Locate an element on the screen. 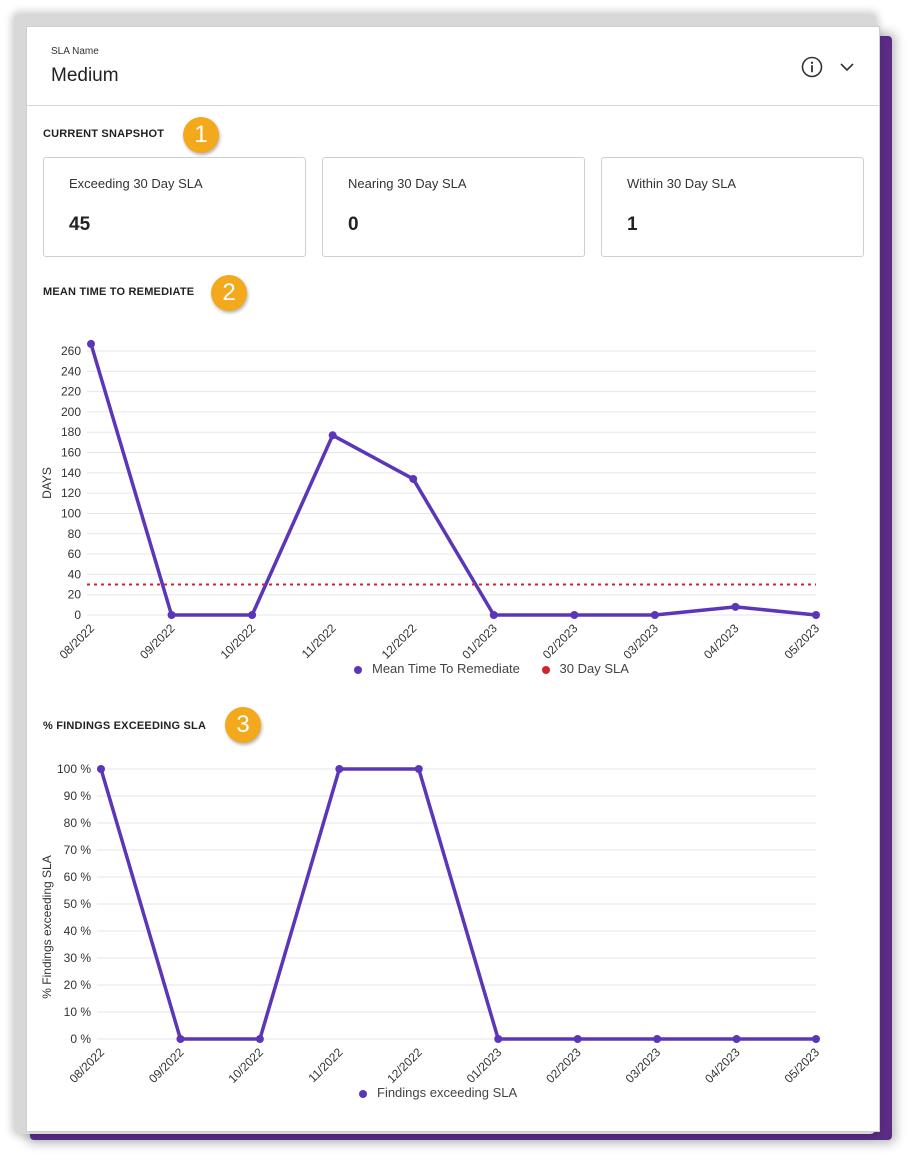 This screenshot has height=1174, width=922. findings-legend: Findings exceeding SLA is located at coordinates (447, 1092).